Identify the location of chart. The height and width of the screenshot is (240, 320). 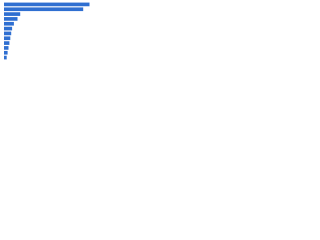
(47, 31).